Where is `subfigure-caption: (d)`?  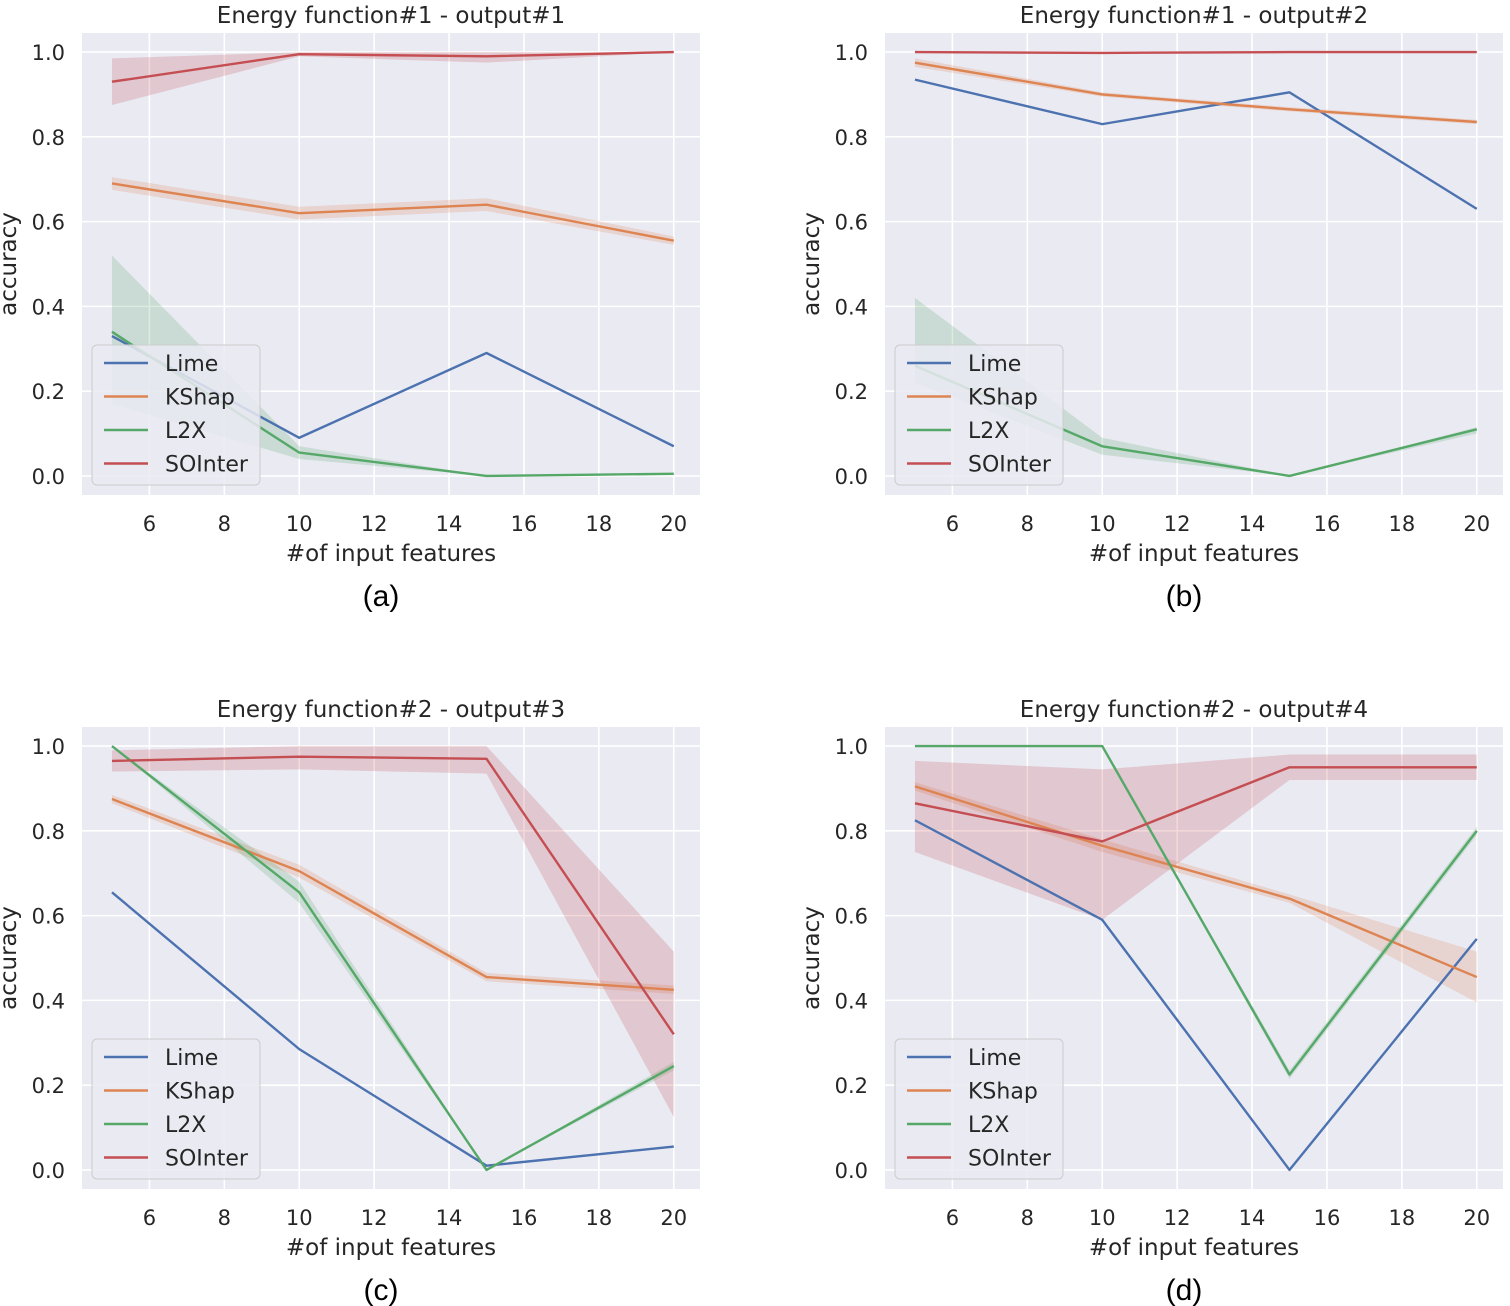
subfigure-caption: (d) is located at coordinates (1184, 1290).